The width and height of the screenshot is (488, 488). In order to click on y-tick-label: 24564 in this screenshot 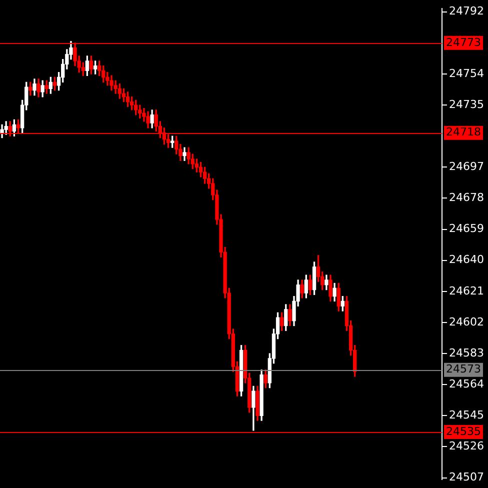, I will do `click(466, 383)`.